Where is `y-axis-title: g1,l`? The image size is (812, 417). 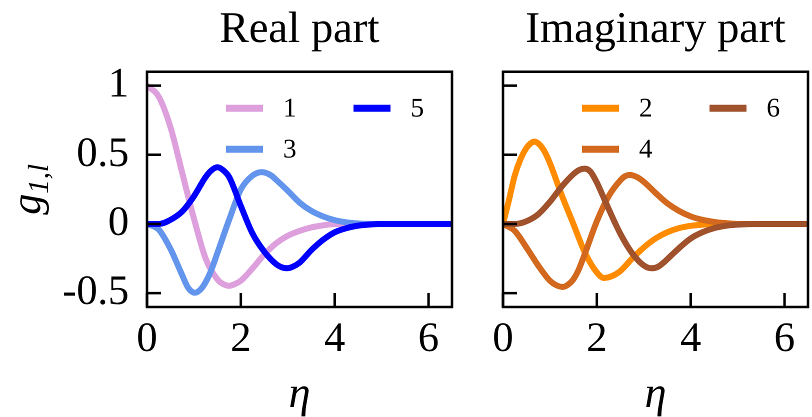
y-axis-title: g1,l is located at coordinates (29, 189).